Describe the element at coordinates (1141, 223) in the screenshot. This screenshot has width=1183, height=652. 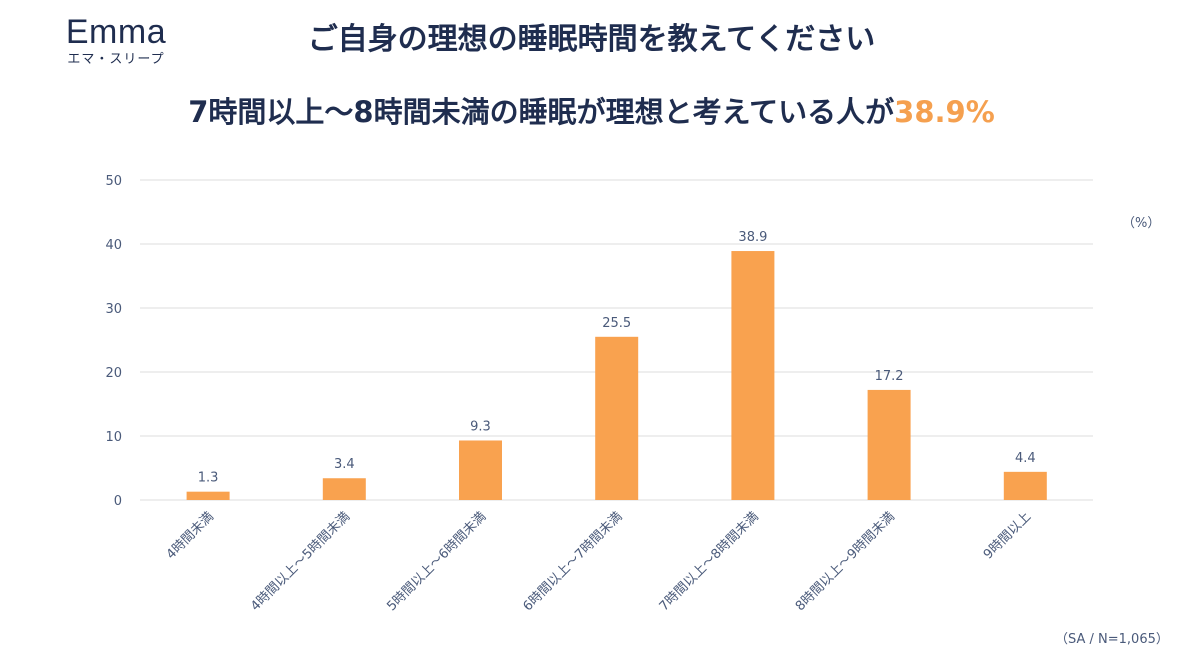
I see `unit-label: （%）` at that location.